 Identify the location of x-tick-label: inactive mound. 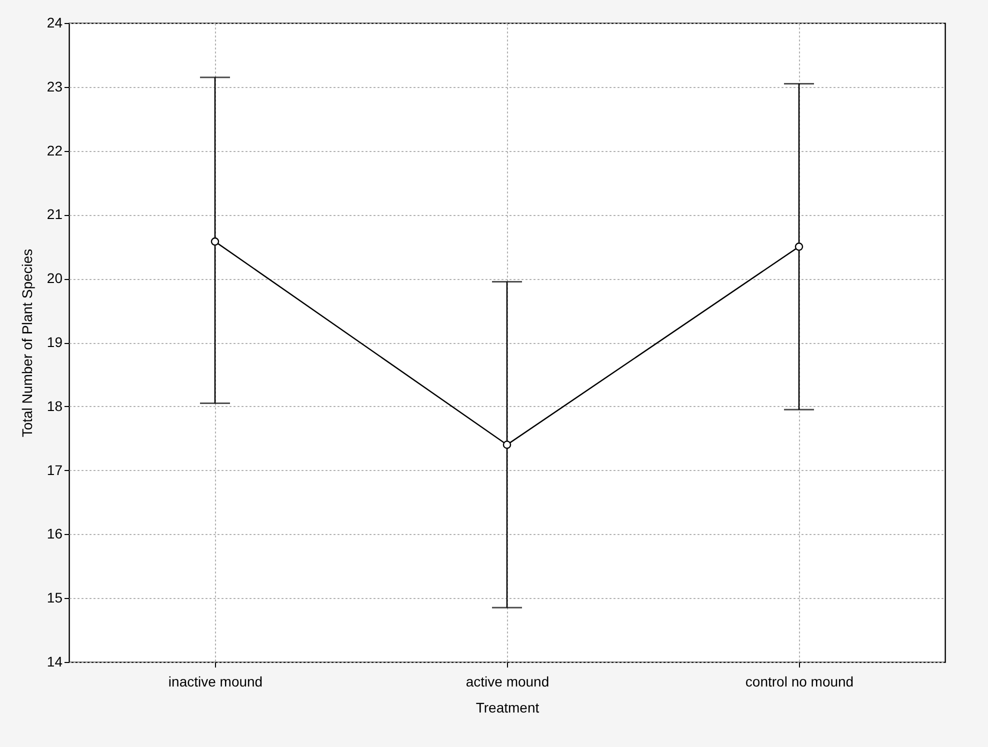
(215, 682).